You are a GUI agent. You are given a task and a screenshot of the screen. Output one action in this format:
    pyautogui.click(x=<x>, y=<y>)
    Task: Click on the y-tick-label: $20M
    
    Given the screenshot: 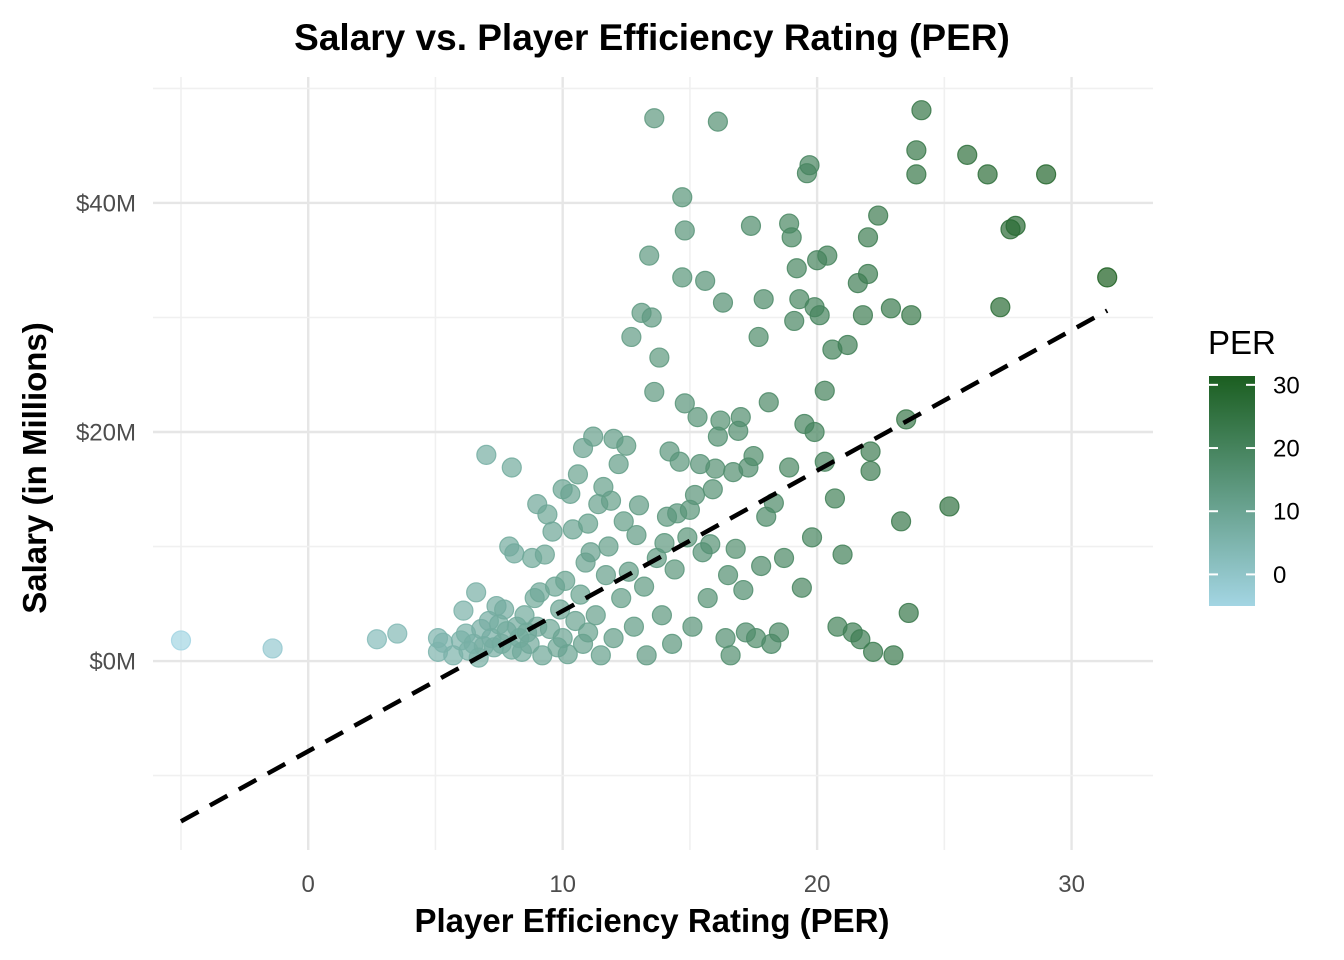 What is the action you would take?
    pyautogui.click(x=106, y=433)
    